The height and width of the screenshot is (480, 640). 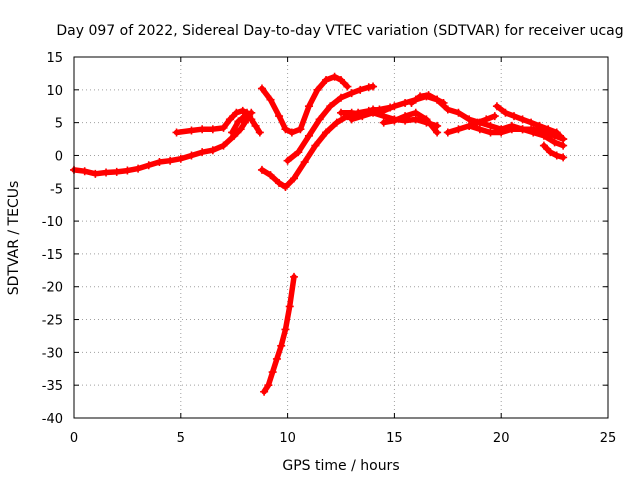 What do you see at coordinates (608, 438) in the screenshot?
I see `x-tick-label: 25` at bounding box center [608, 438].